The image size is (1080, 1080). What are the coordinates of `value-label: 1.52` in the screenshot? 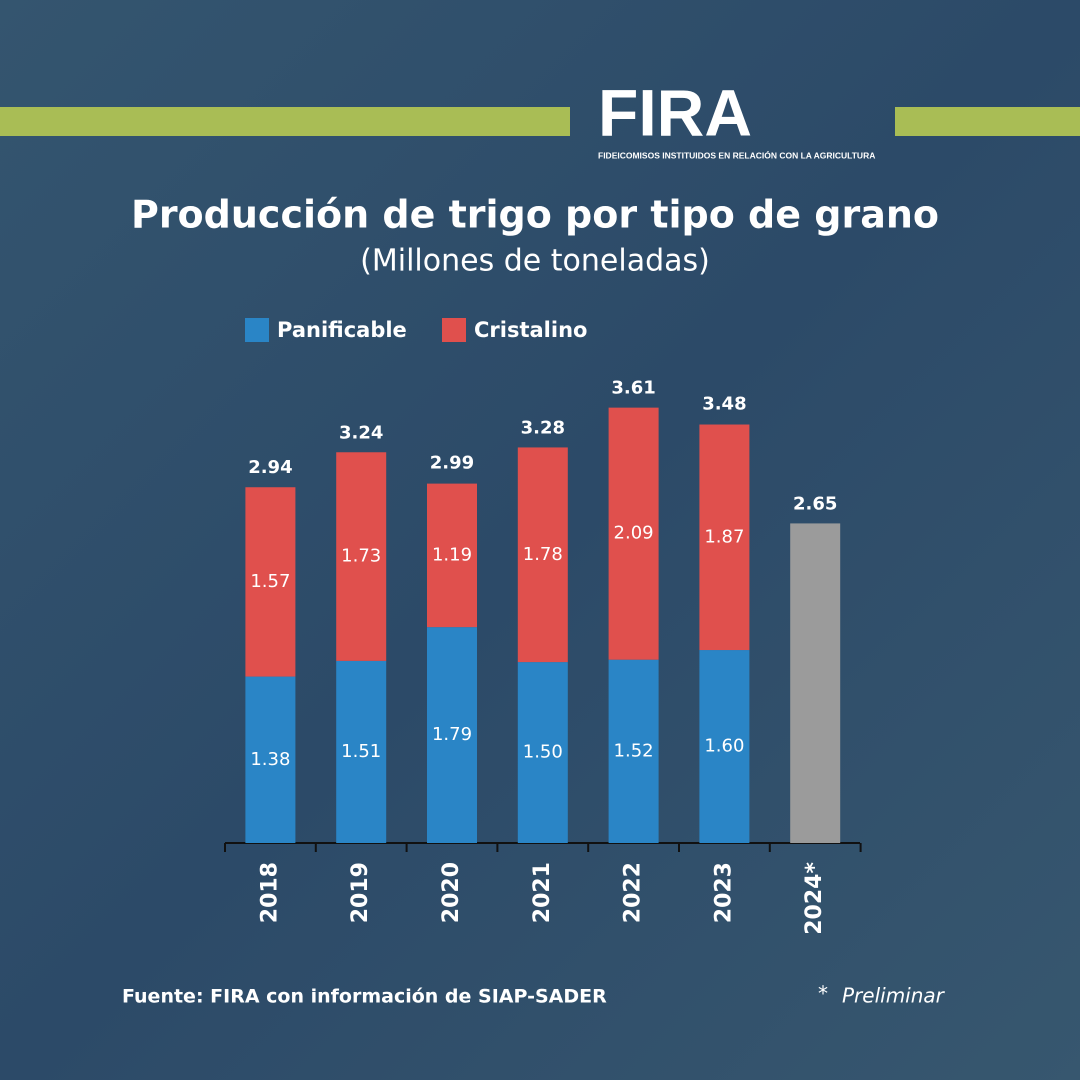 It's located at (634, 750).